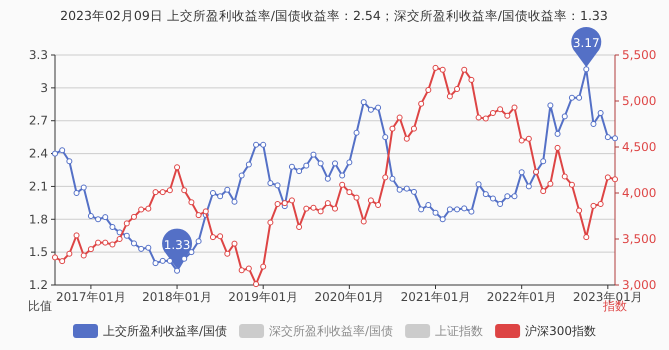 The image size is (669, 350). I want to click on x-tick-label: 2020年01月, so click(349, 297).